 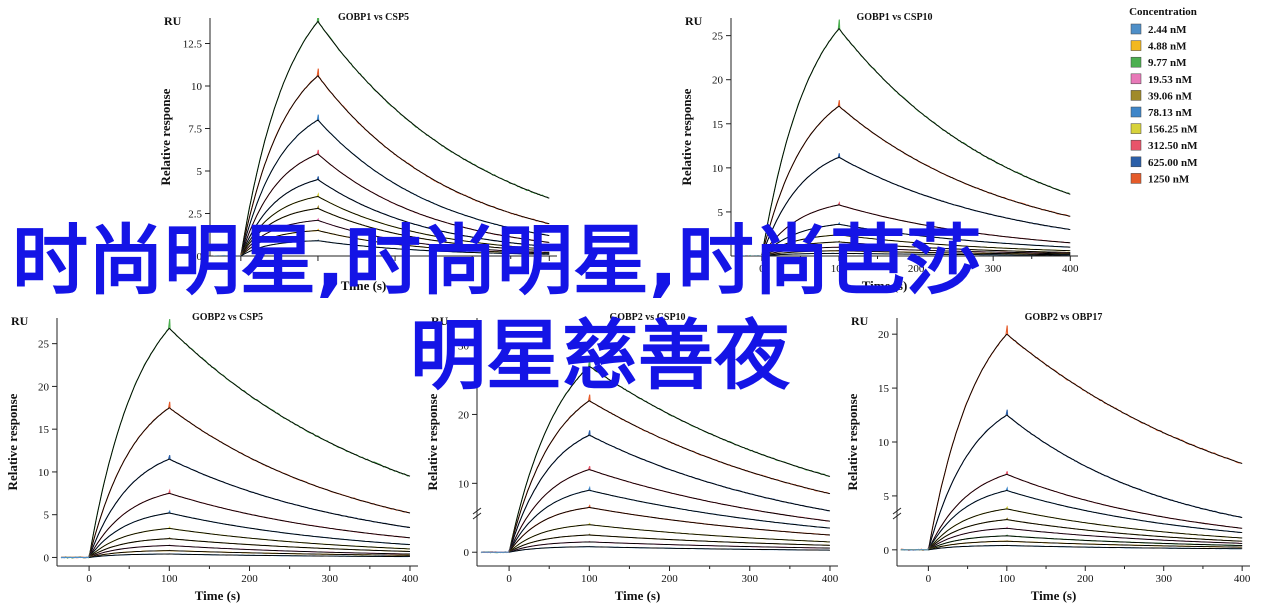 I want to click on legend-item: 2.44 nM, so click(x=1158, y=29).